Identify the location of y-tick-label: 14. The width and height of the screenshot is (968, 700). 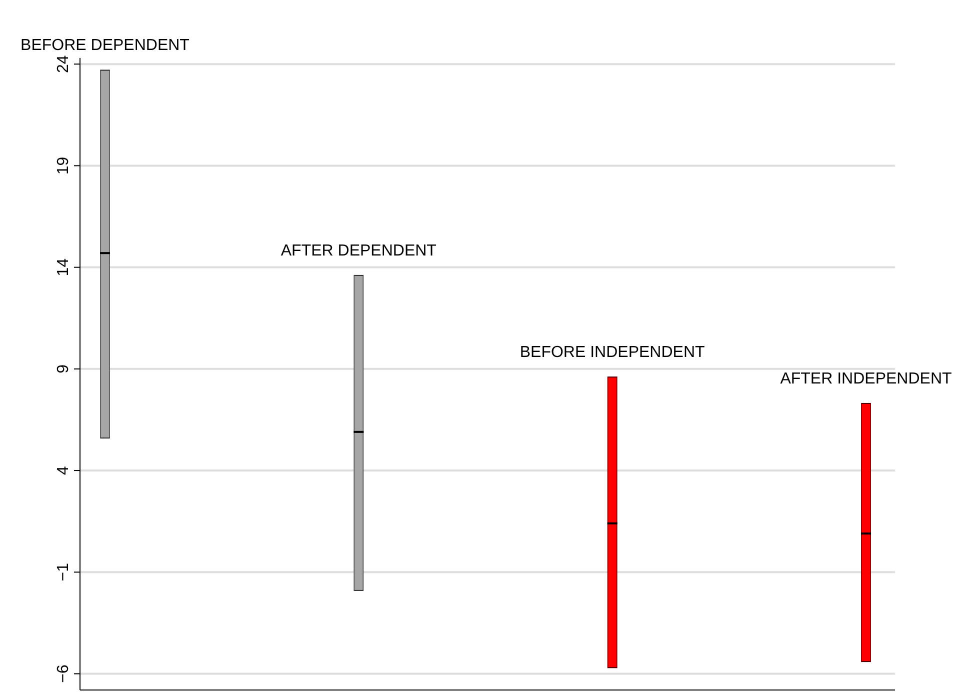
(63, 267).